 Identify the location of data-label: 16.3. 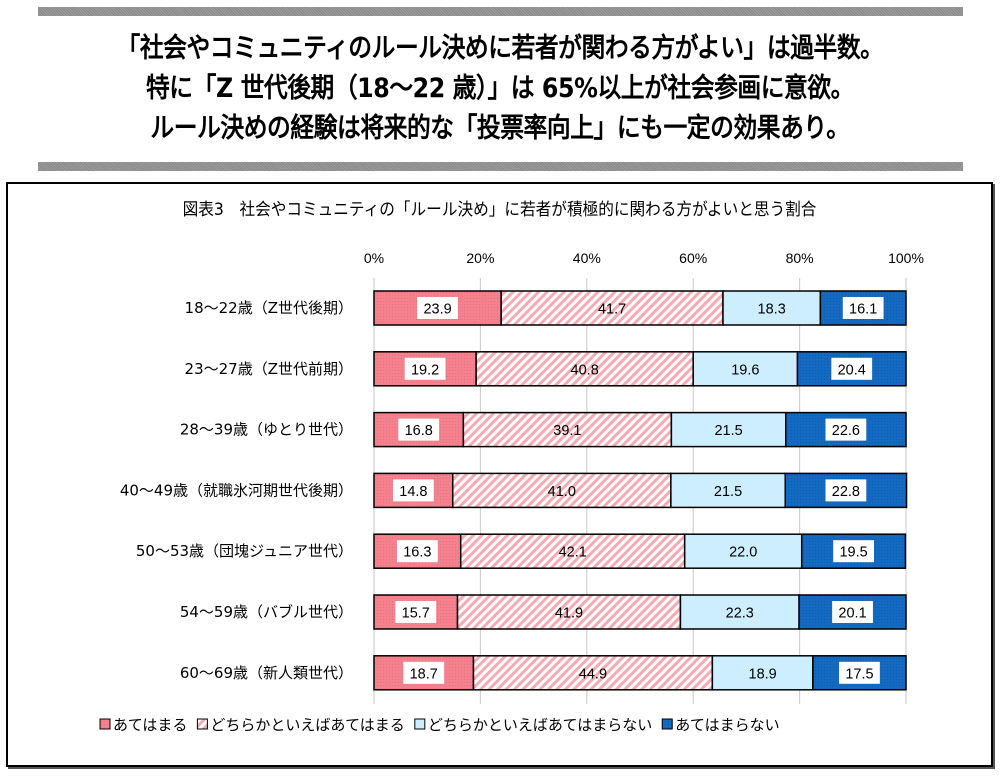
(417, 553).